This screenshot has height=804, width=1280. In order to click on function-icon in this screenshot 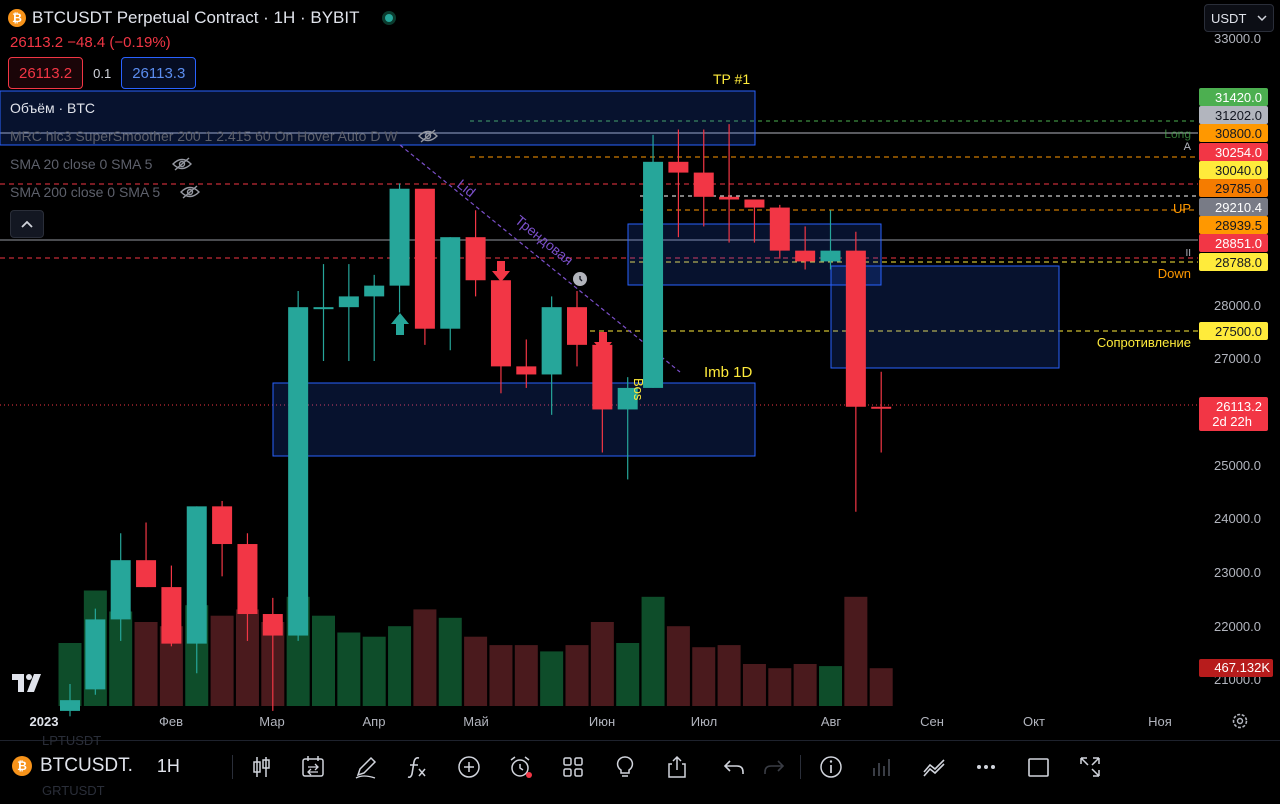, I will do `click(416, 767)`.